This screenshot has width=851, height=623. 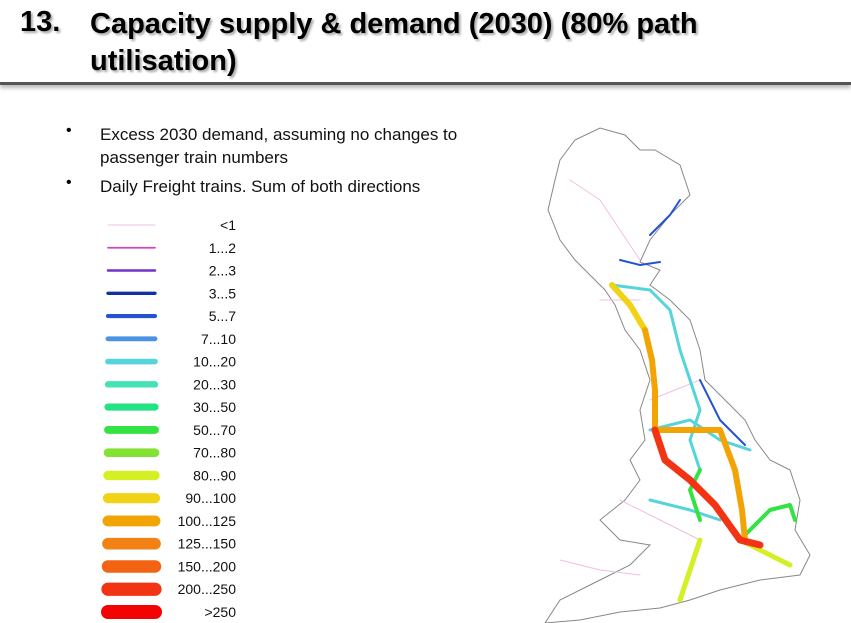 What do you see at coordinates (222, 248) in the screenshot?
I see `legend-label: 1...2` at bounding box center [222, 248].